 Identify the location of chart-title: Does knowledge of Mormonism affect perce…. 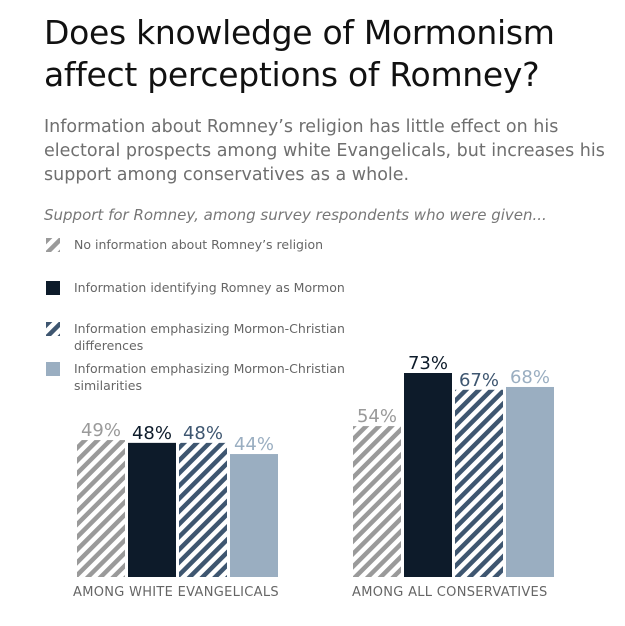
(299, 53).